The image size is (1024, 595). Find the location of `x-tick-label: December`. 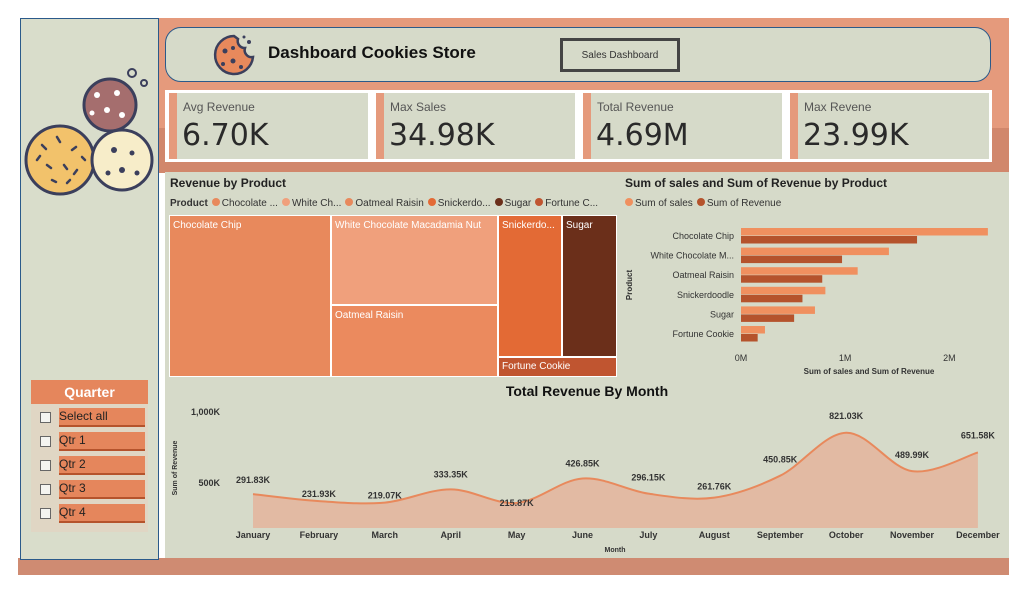

x-tick-label: December is located at coordinates (978, 535).